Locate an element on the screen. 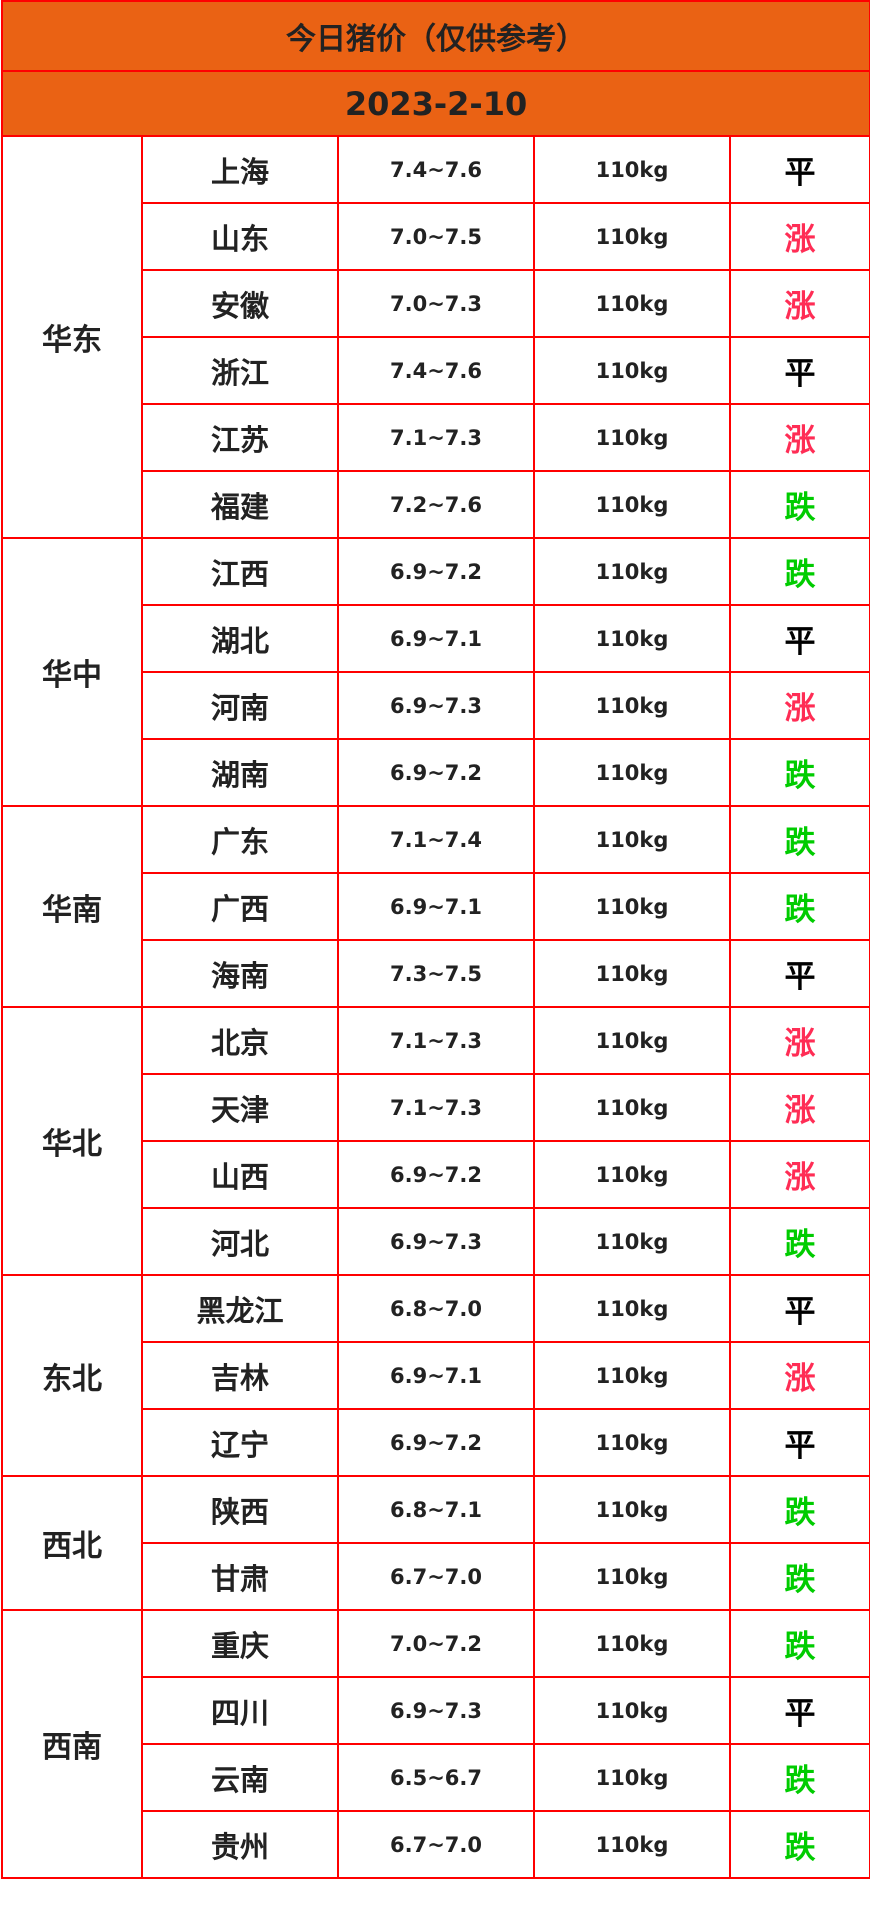  province-cell: 辽宁 is located at coordinates (240, 1442).